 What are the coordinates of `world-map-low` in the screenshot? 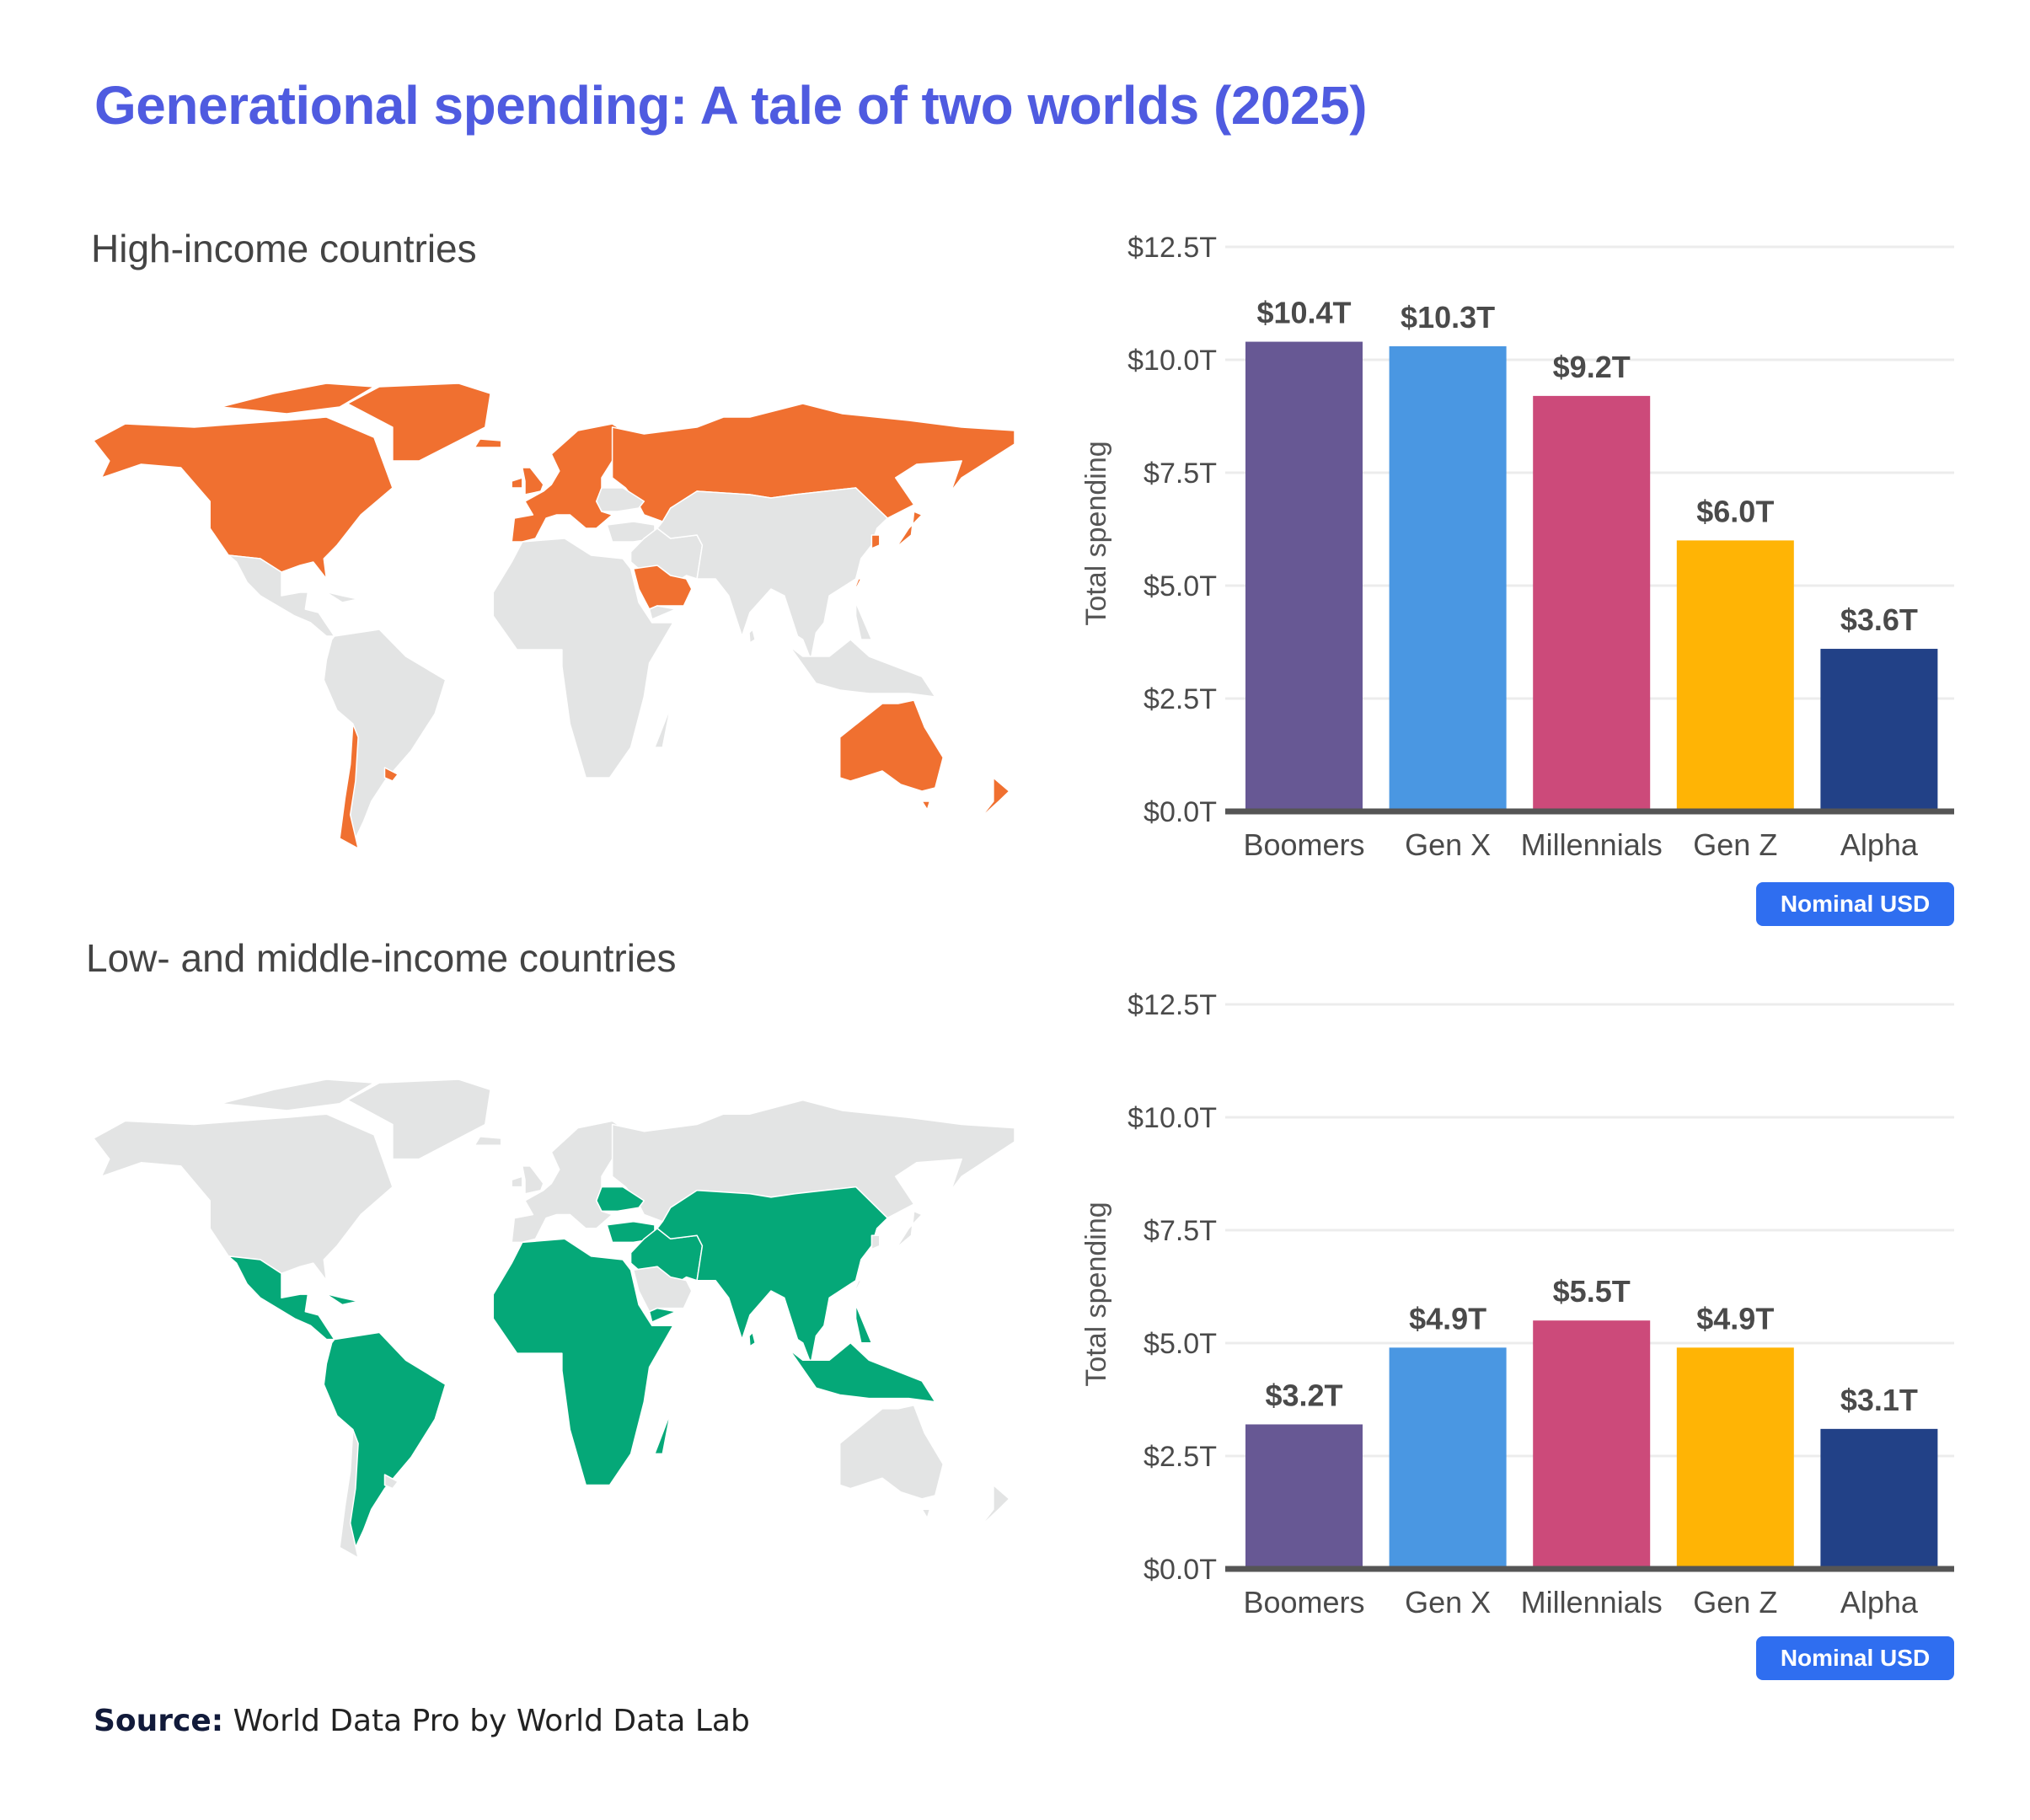 It's located at (554, 1319).